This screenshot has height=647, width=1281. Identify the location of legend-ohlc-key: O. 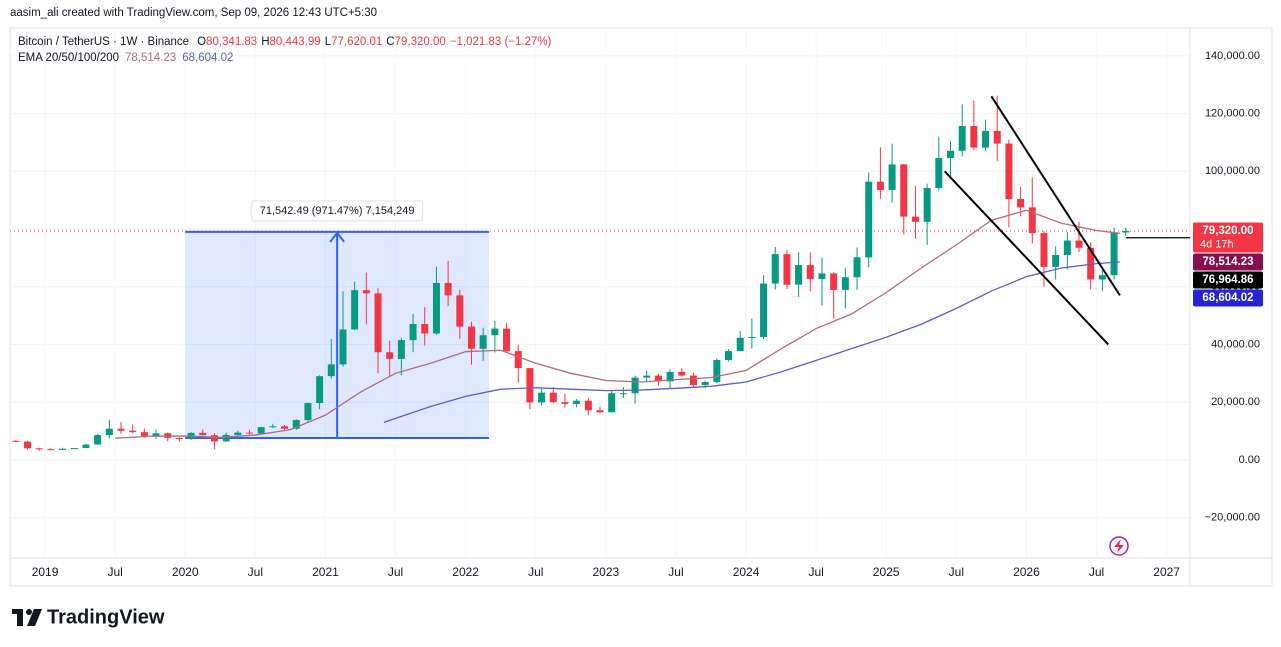
(201, 42).